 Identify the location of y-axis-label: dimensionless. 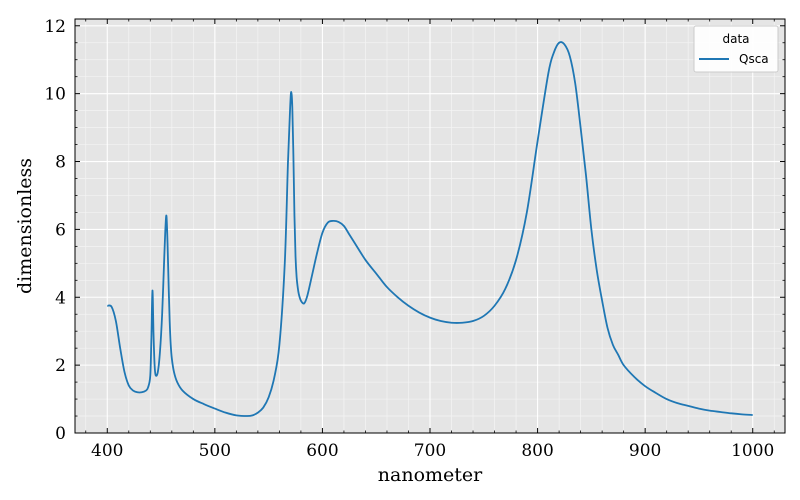
(25, 226).